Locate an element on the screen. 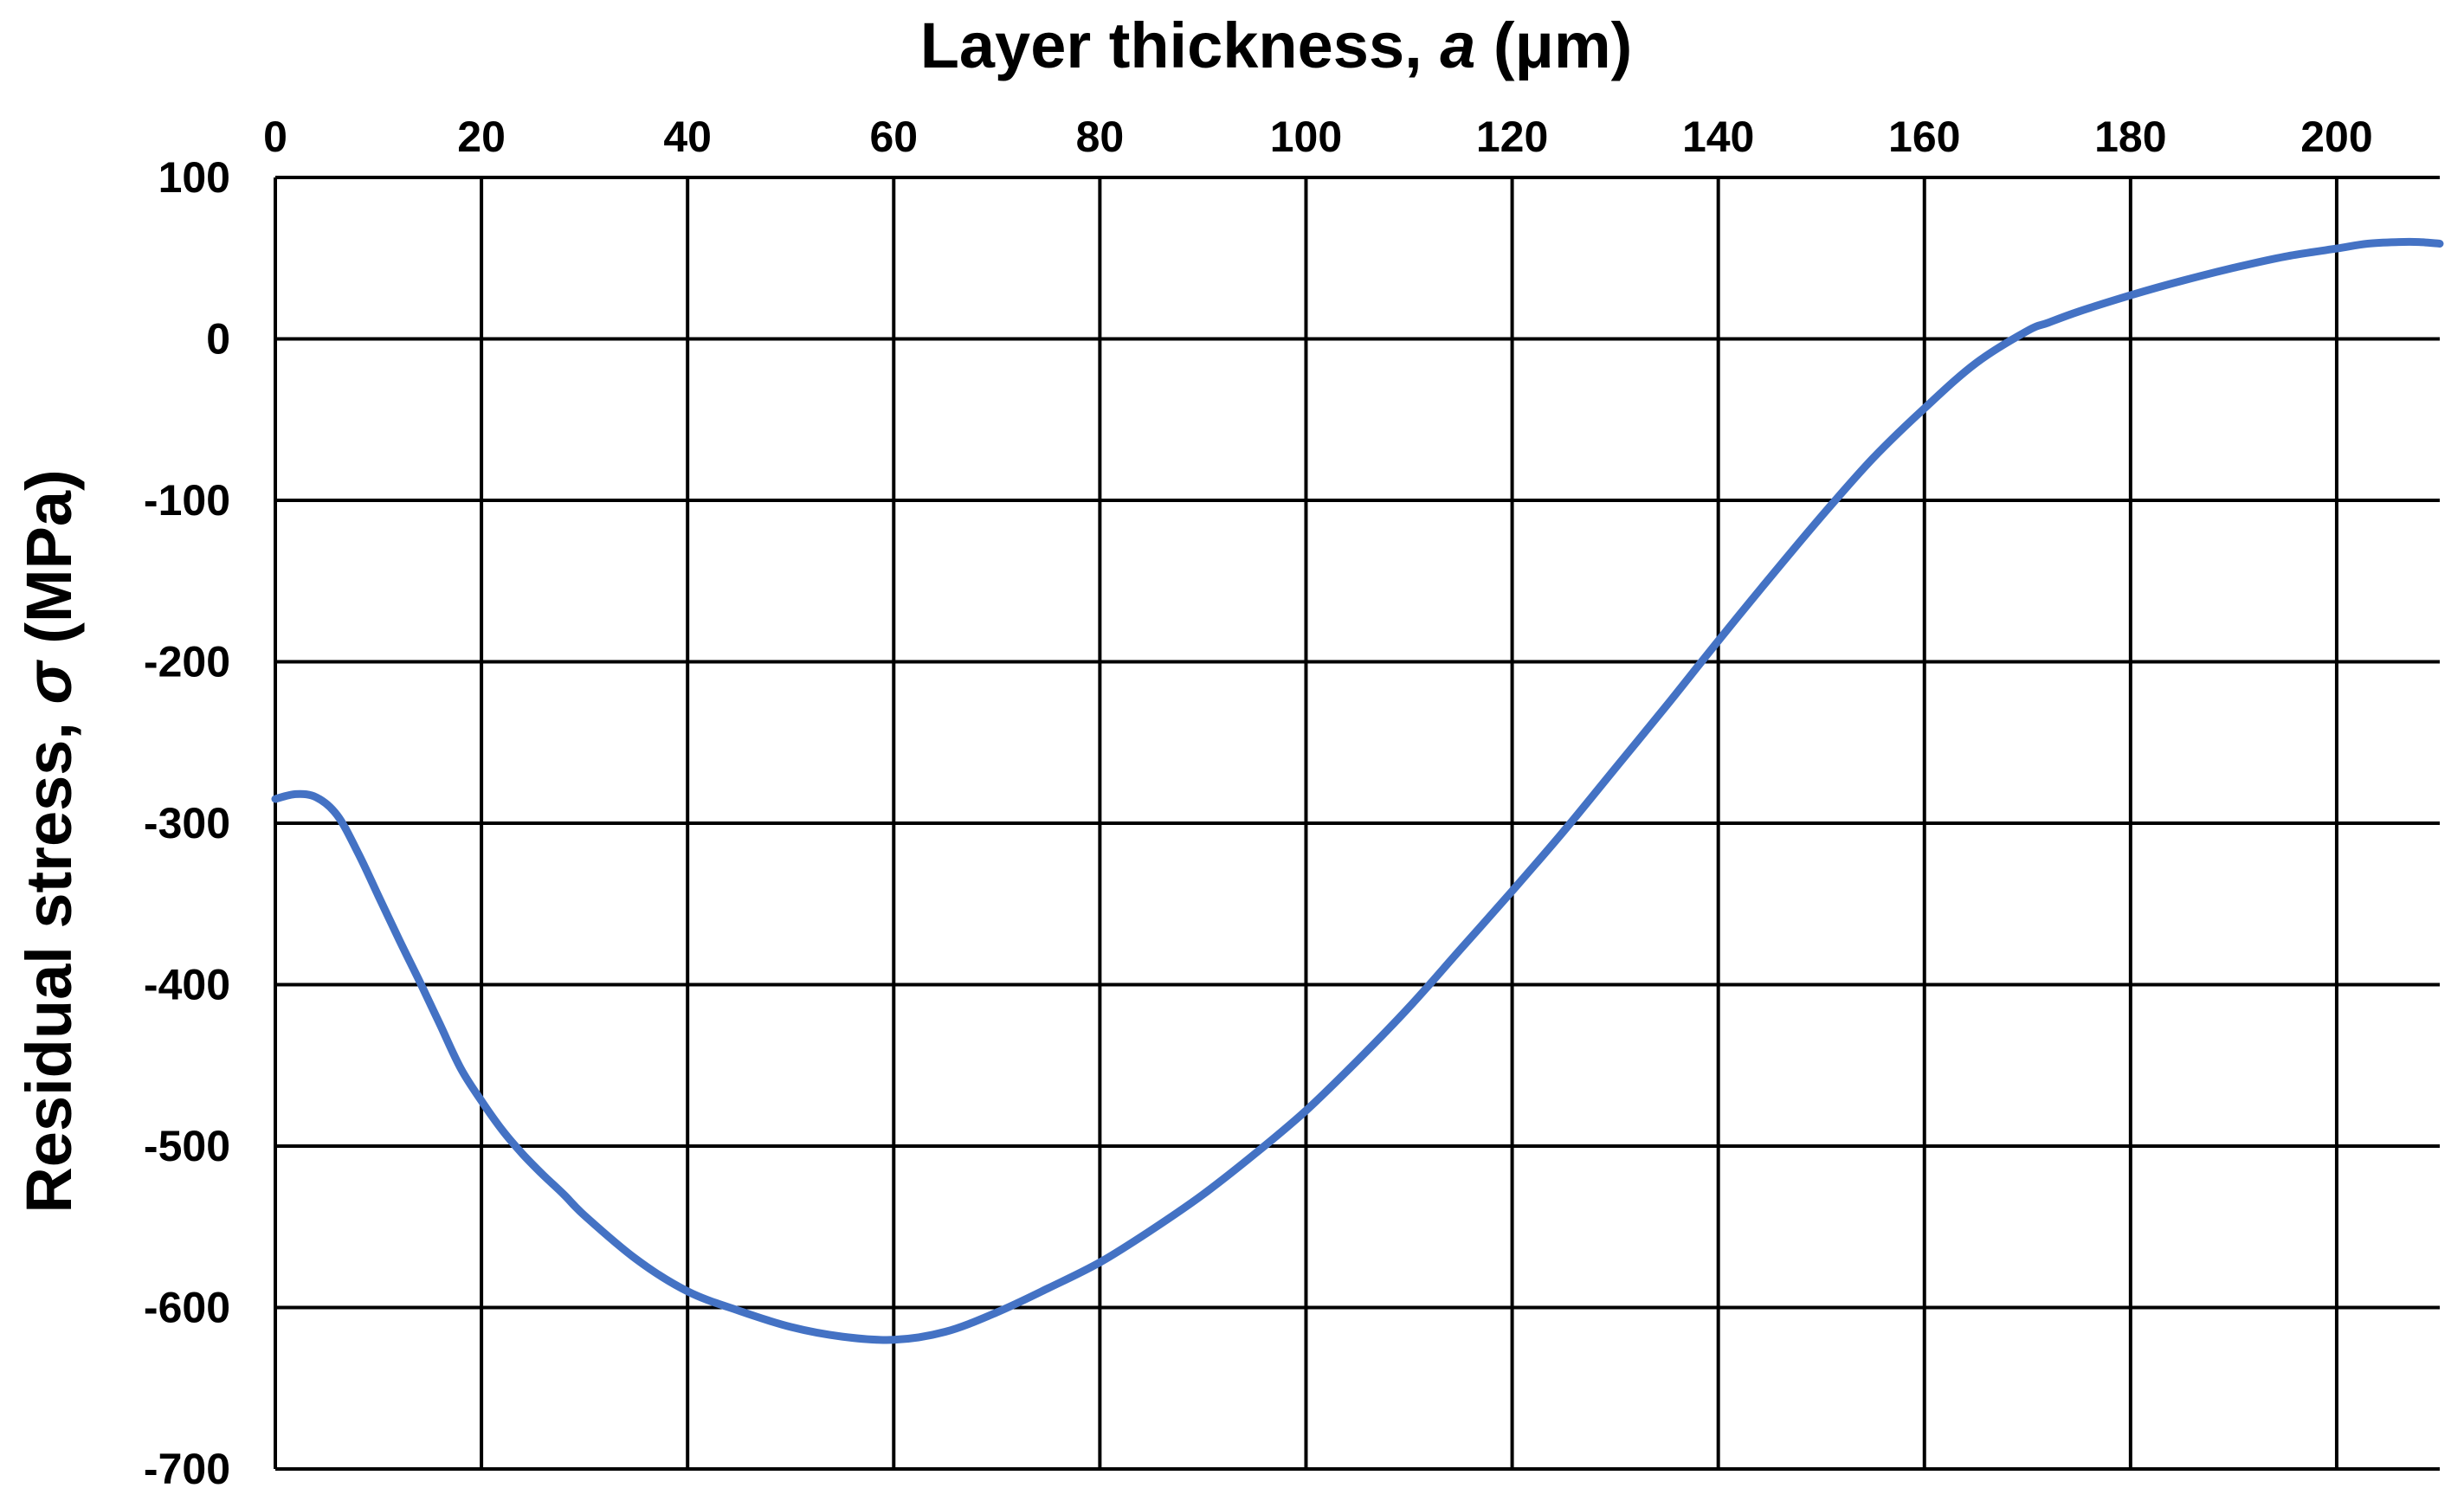 The width and height of the screenshot is (2464, 1501). x-tick-label: 120 is located at coordinates (1512, 137).